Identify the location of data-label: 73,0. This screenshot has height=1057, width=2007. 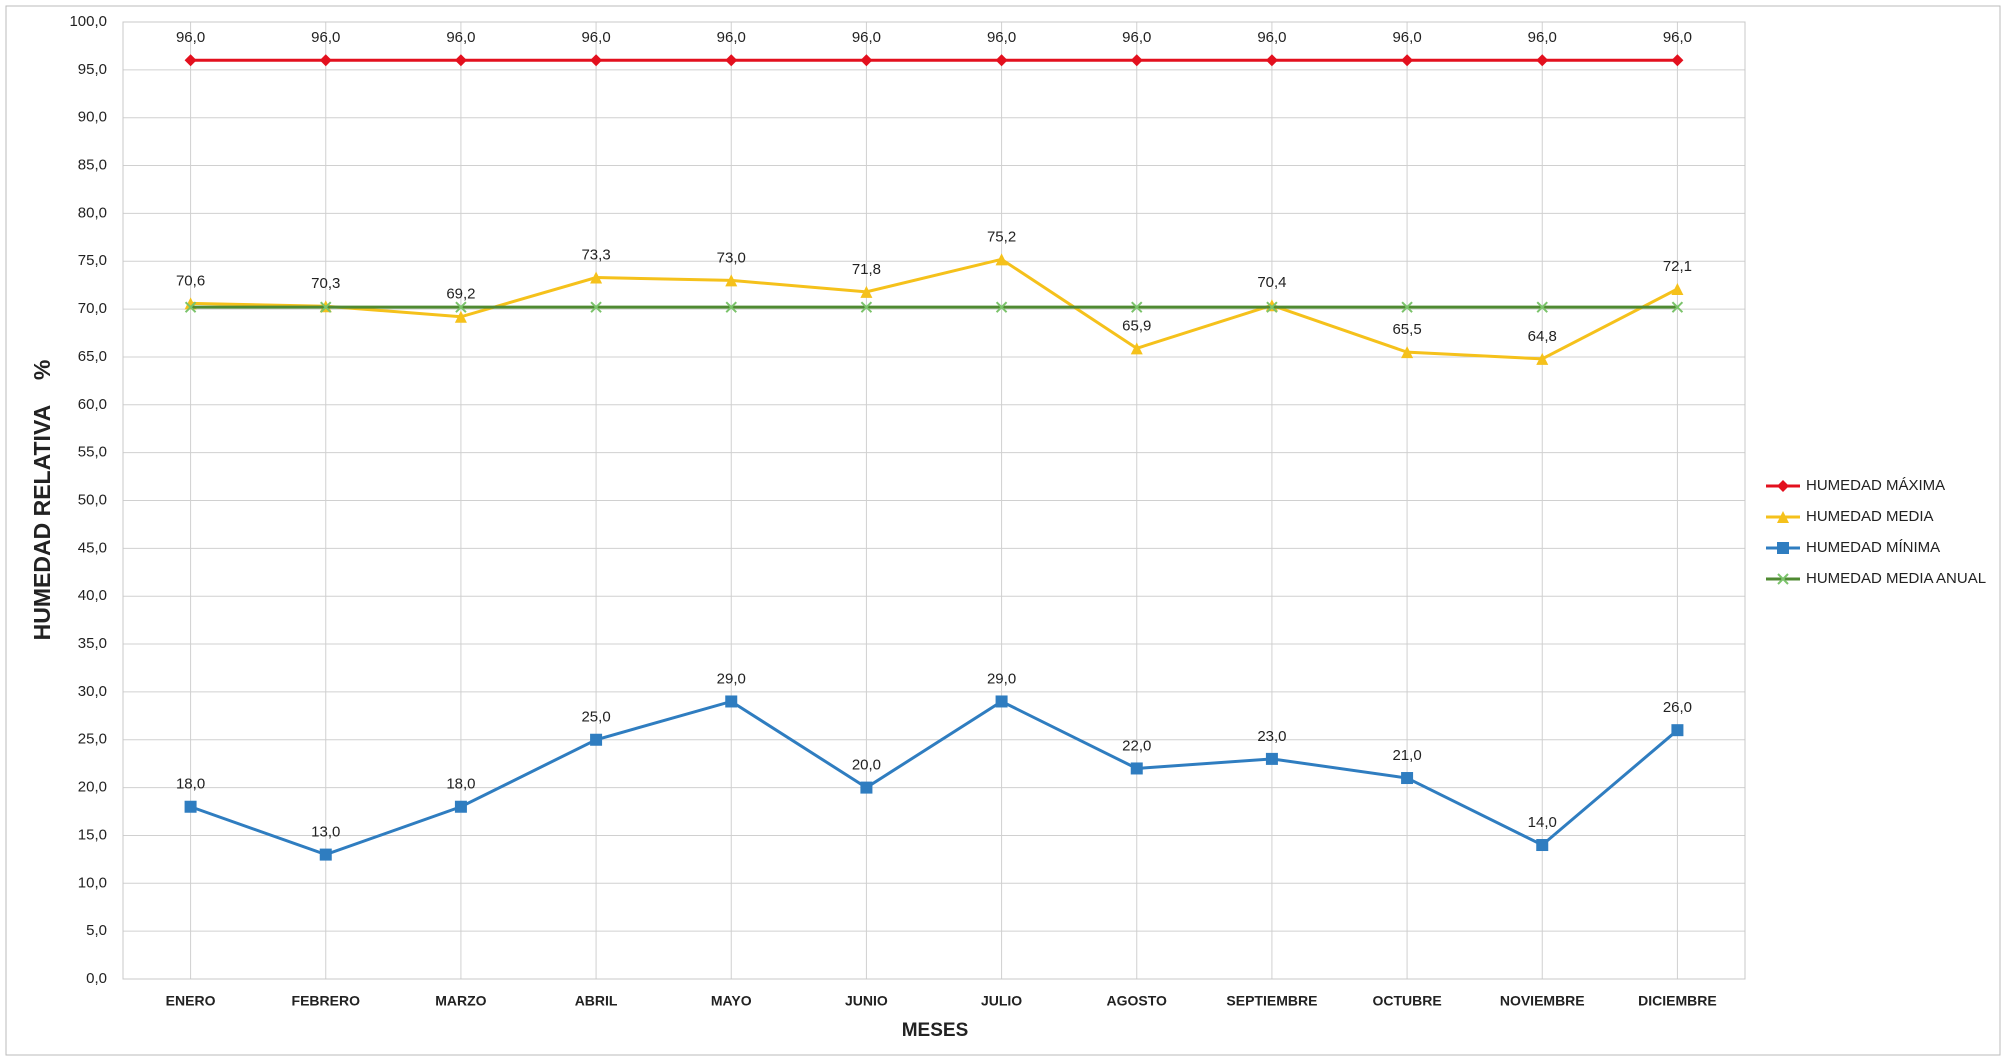
(731, 257).